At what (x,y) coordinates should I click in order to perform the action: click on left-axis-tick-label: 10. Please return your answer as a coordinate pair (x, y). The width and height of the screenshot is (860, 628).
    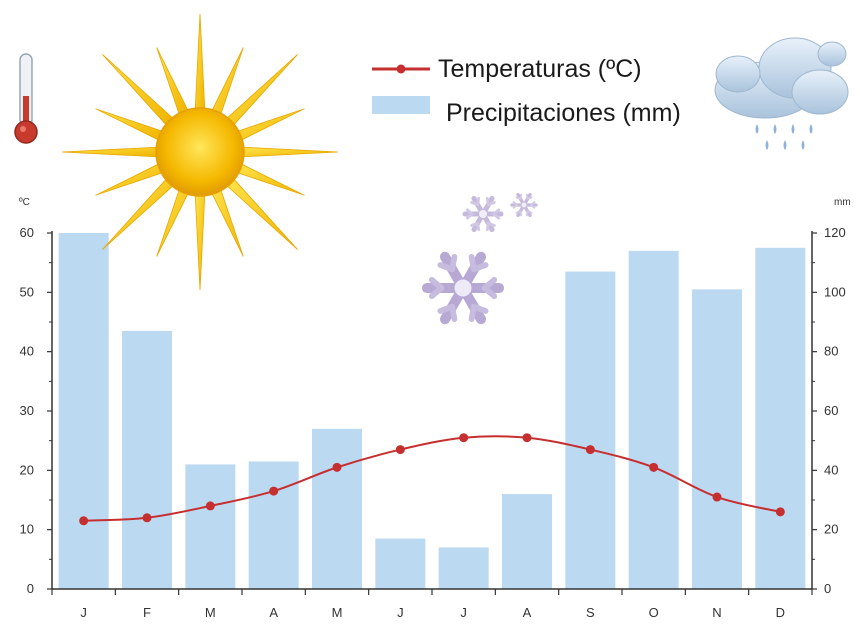
    Looking at the image, I should click on (27, 529).